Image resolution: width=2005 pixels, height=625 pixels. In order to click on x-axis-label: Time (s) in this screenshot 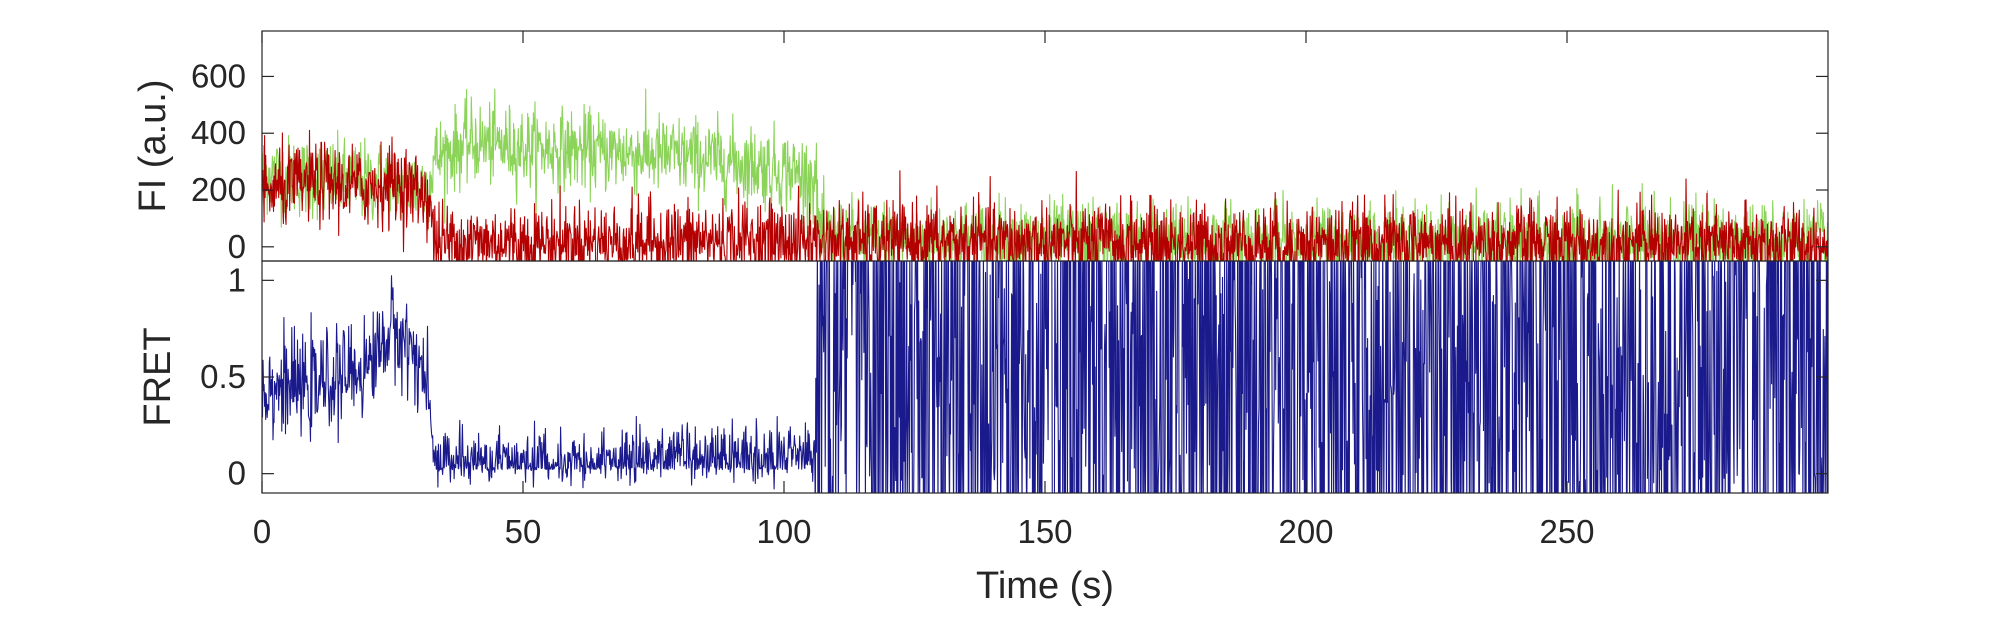, I will do `click(1045, 586)`.